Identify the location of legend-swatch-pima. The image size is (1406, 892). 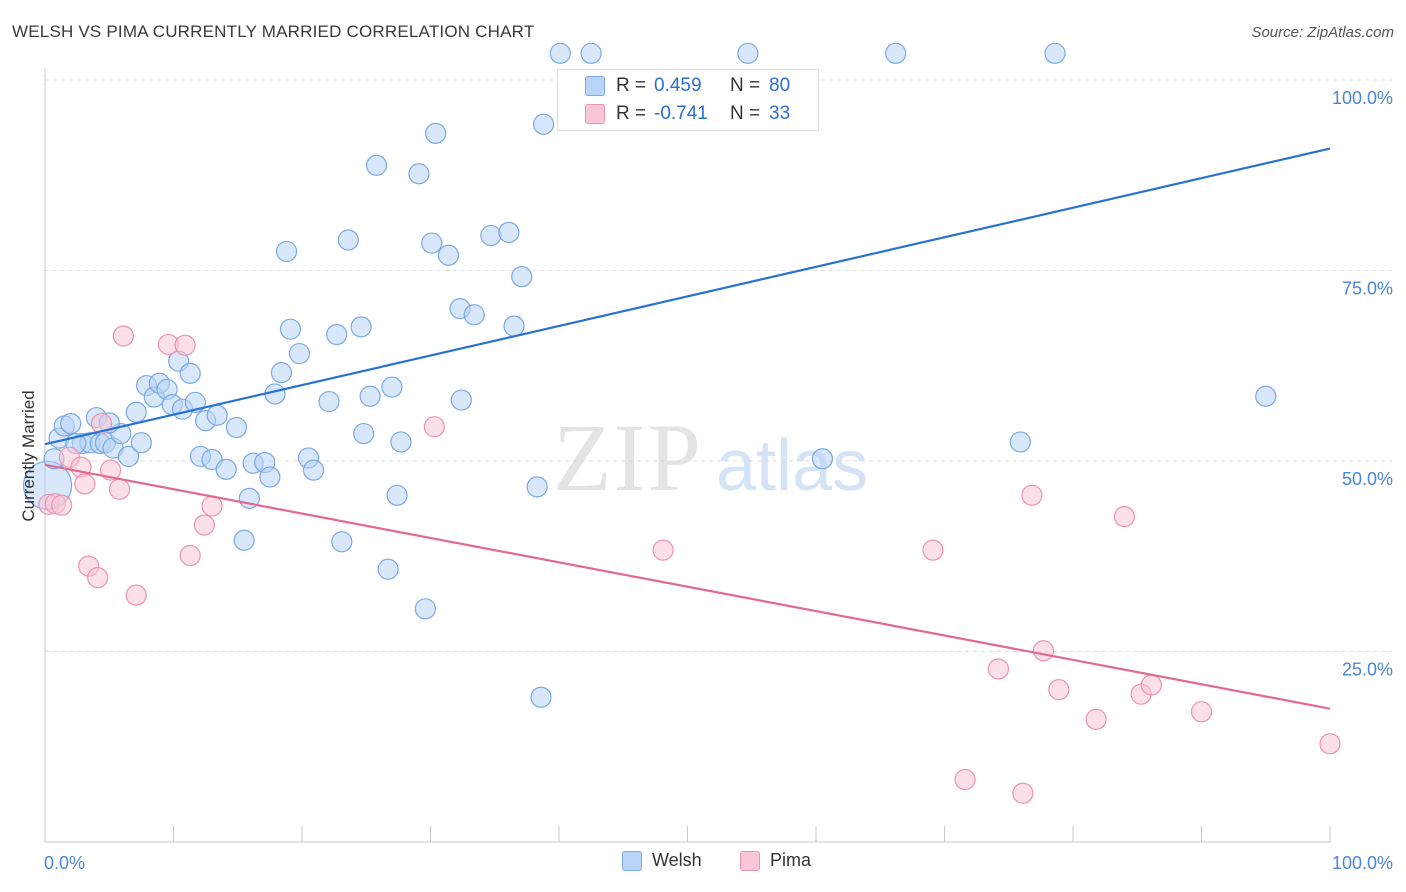
(750, 860).